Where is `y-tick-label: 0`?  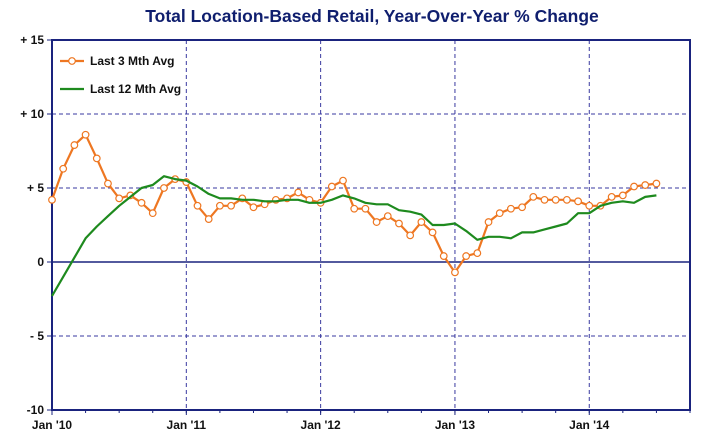
y-tick-label: 0 is located at coordinates (40, 262).